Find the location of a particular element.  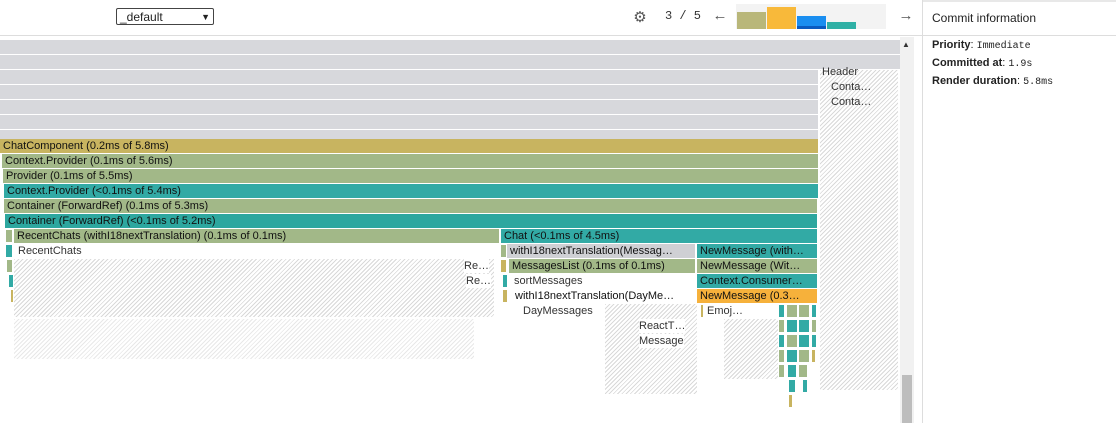

duration-row: Render duration: 5.8ms is located at coordinates (993, 81).